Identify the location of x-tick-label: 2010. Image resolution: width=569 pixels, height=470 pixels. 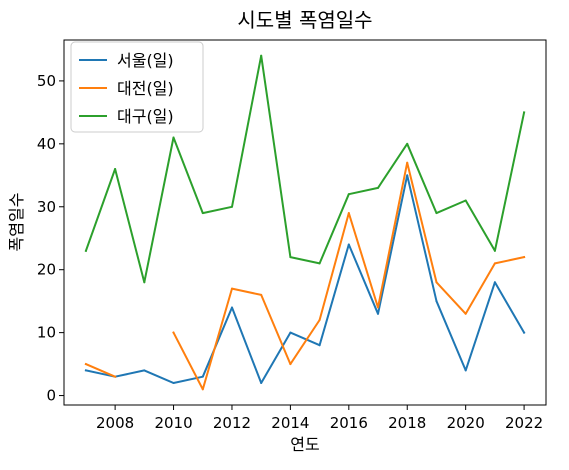
(173, 423).